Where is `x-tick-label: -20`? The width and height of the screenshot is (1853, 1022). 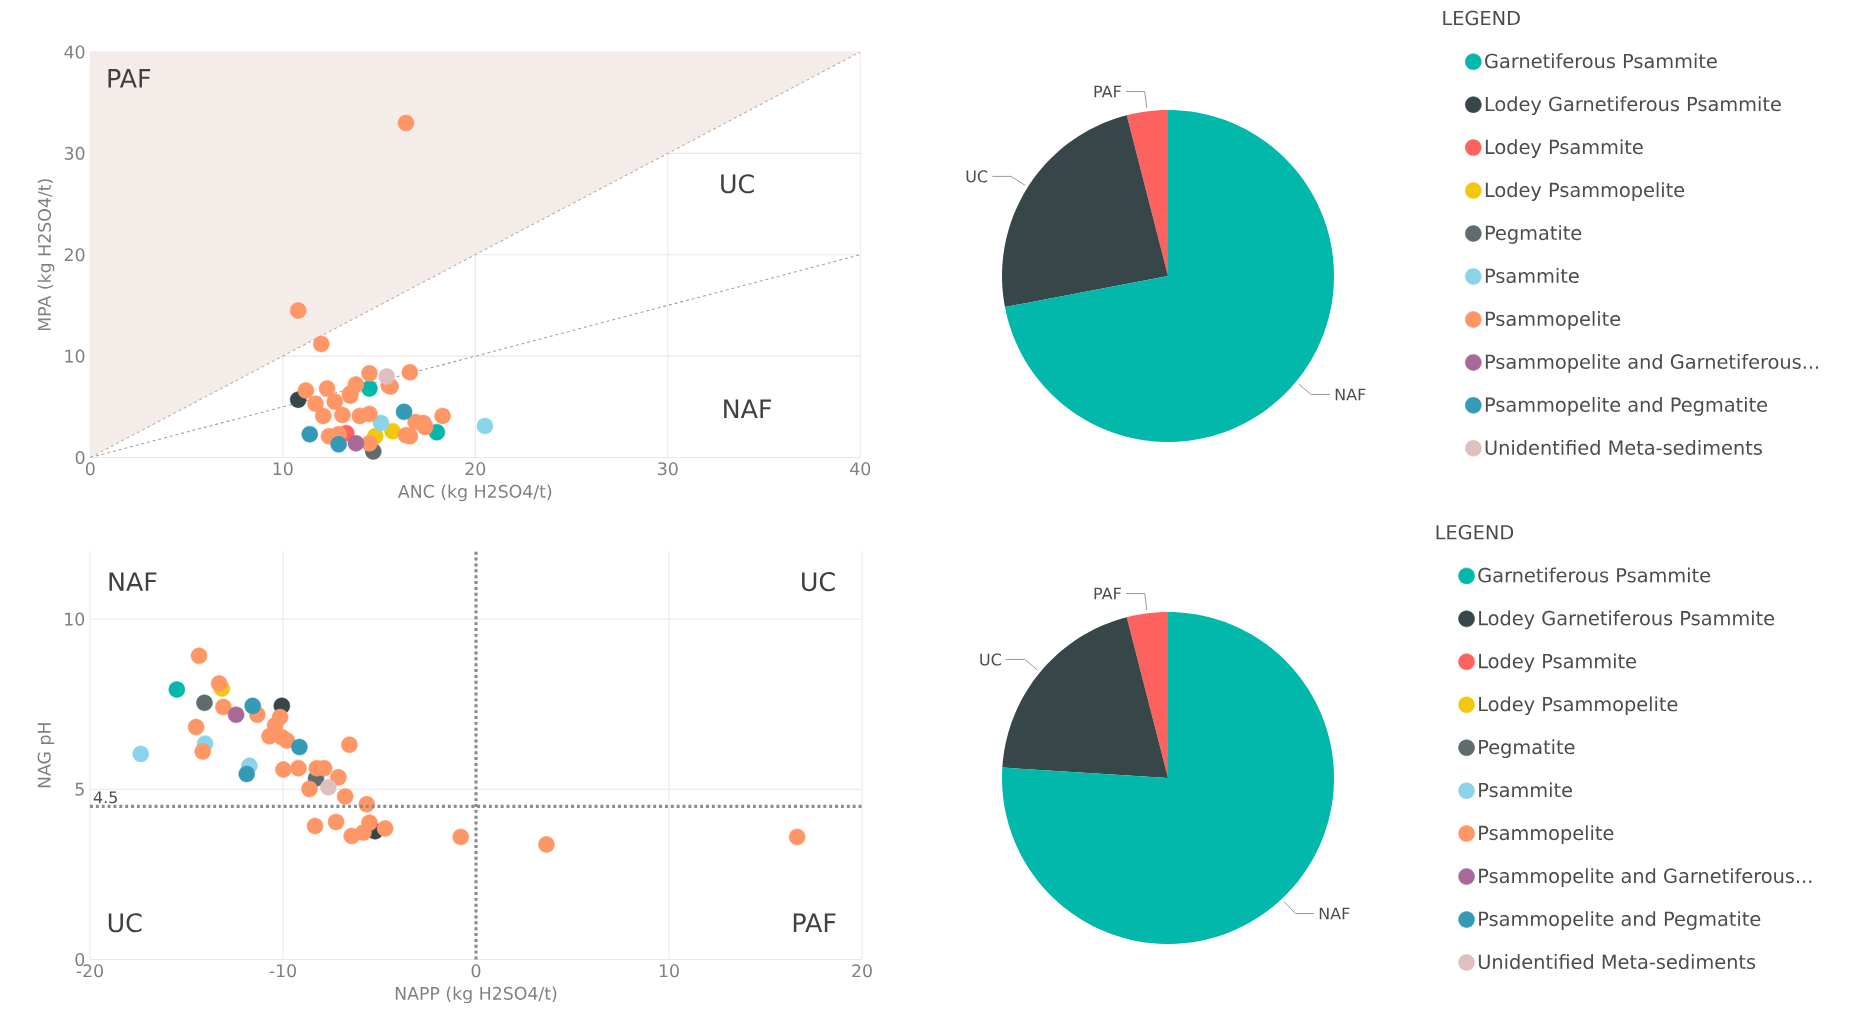 x-tick-label: -20 is located at coordinates (89, 971).